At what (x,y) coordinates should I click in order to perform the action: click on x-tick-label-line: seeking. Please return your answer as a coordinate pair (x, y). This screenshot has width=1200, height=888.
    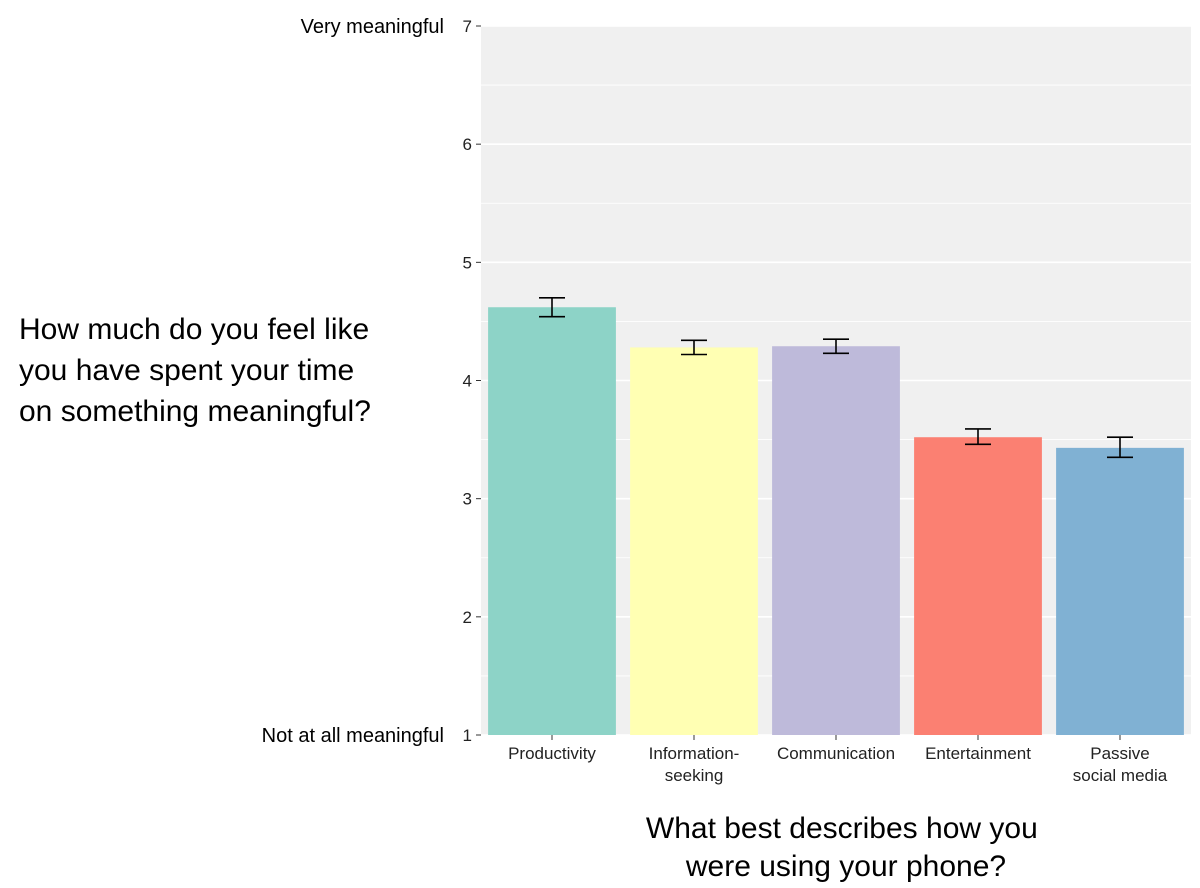
    Looking at the image, I should click on (694, 775).